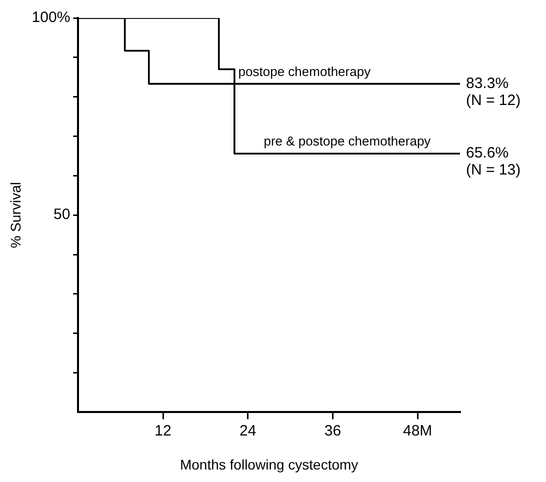  What do you see at coordinates (15, 215) in the screenshot?
I see `y-axis-title: % Survival` at bounding box center [15, 215].